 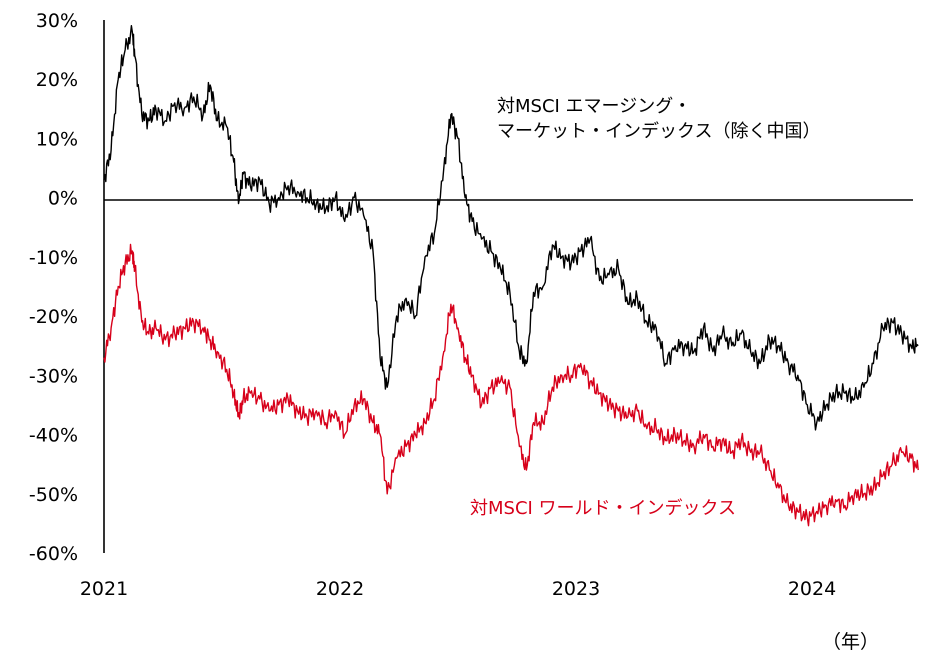 I want to click on x-unit-label: （年）, so click(x=850, y=642).